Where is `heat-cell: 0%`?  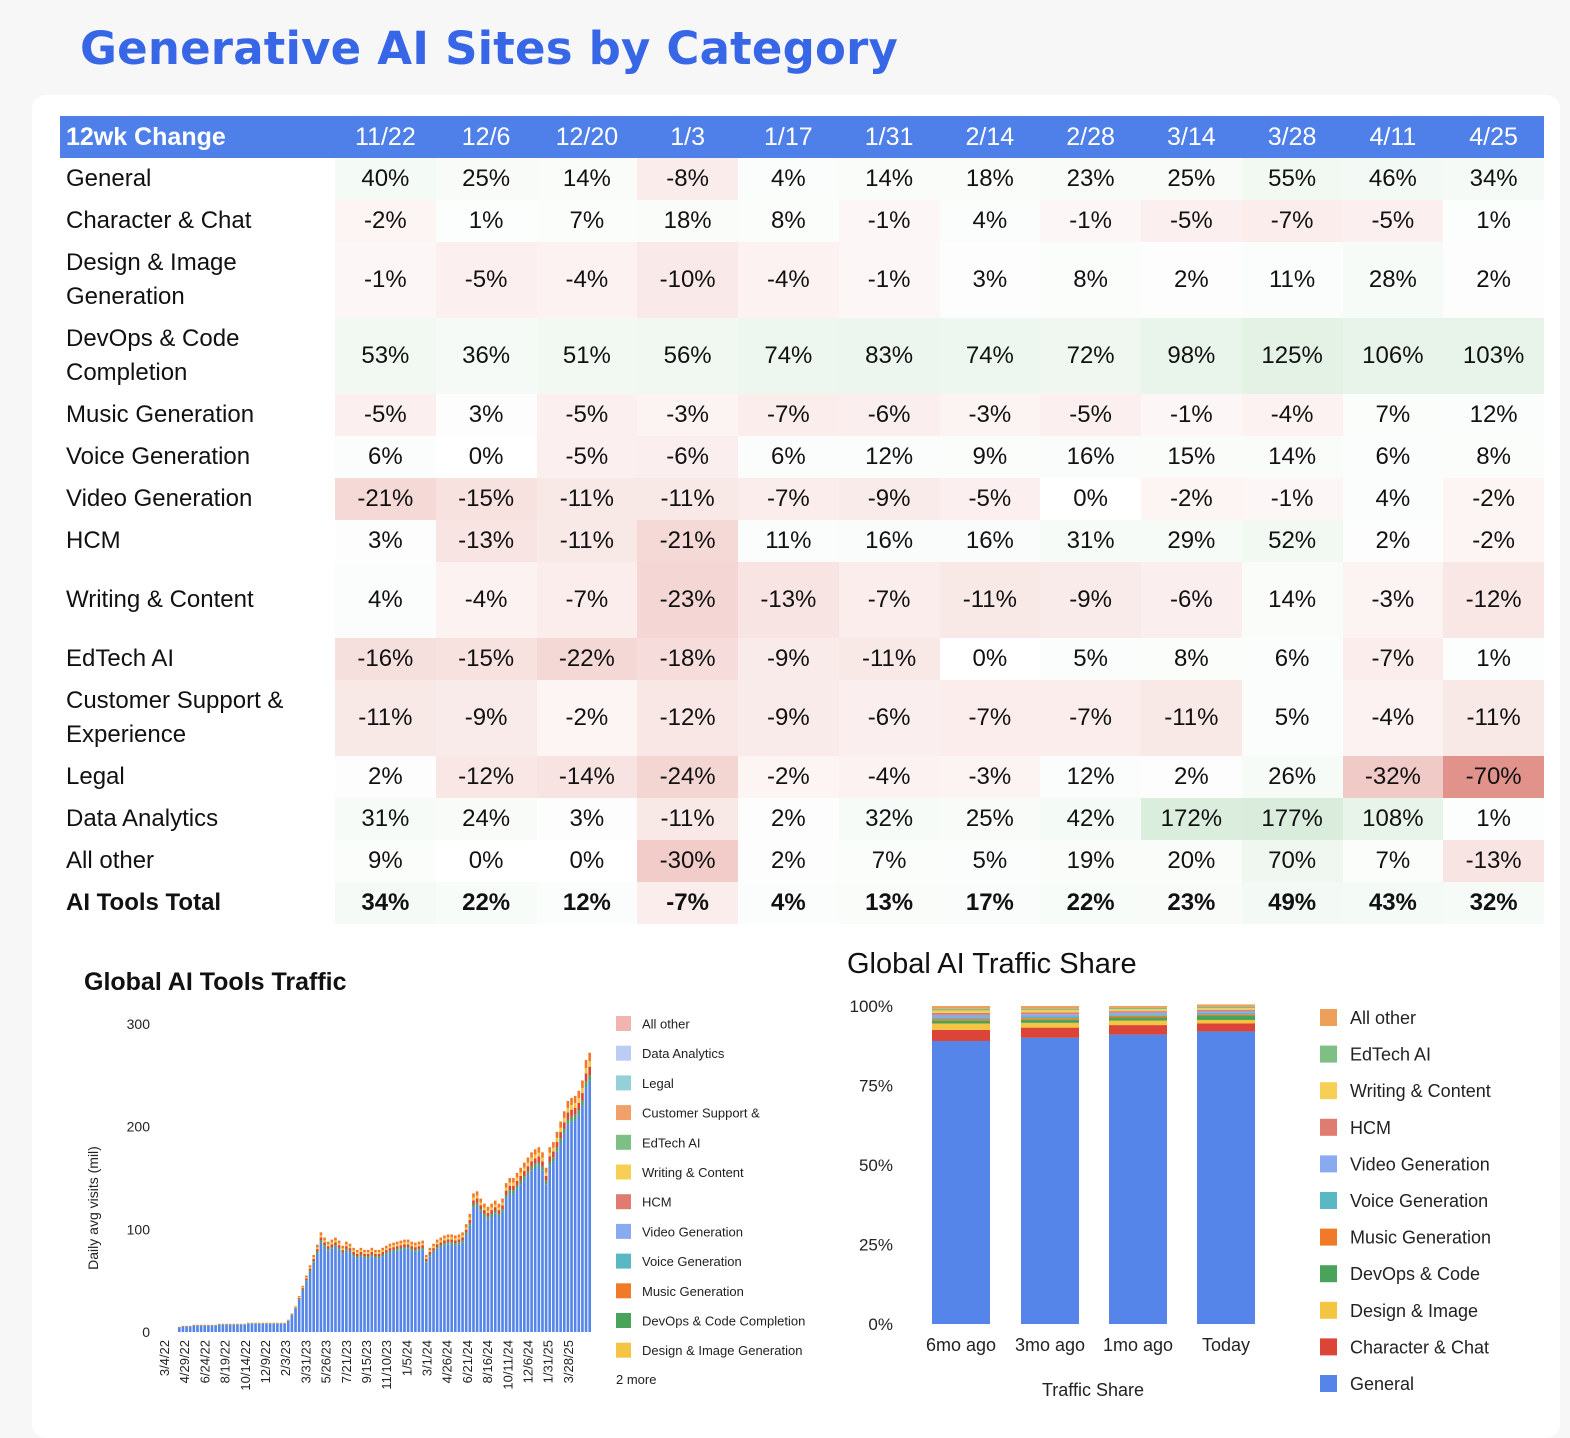 heat-cell: 0% is located at coordinates (486, 457).